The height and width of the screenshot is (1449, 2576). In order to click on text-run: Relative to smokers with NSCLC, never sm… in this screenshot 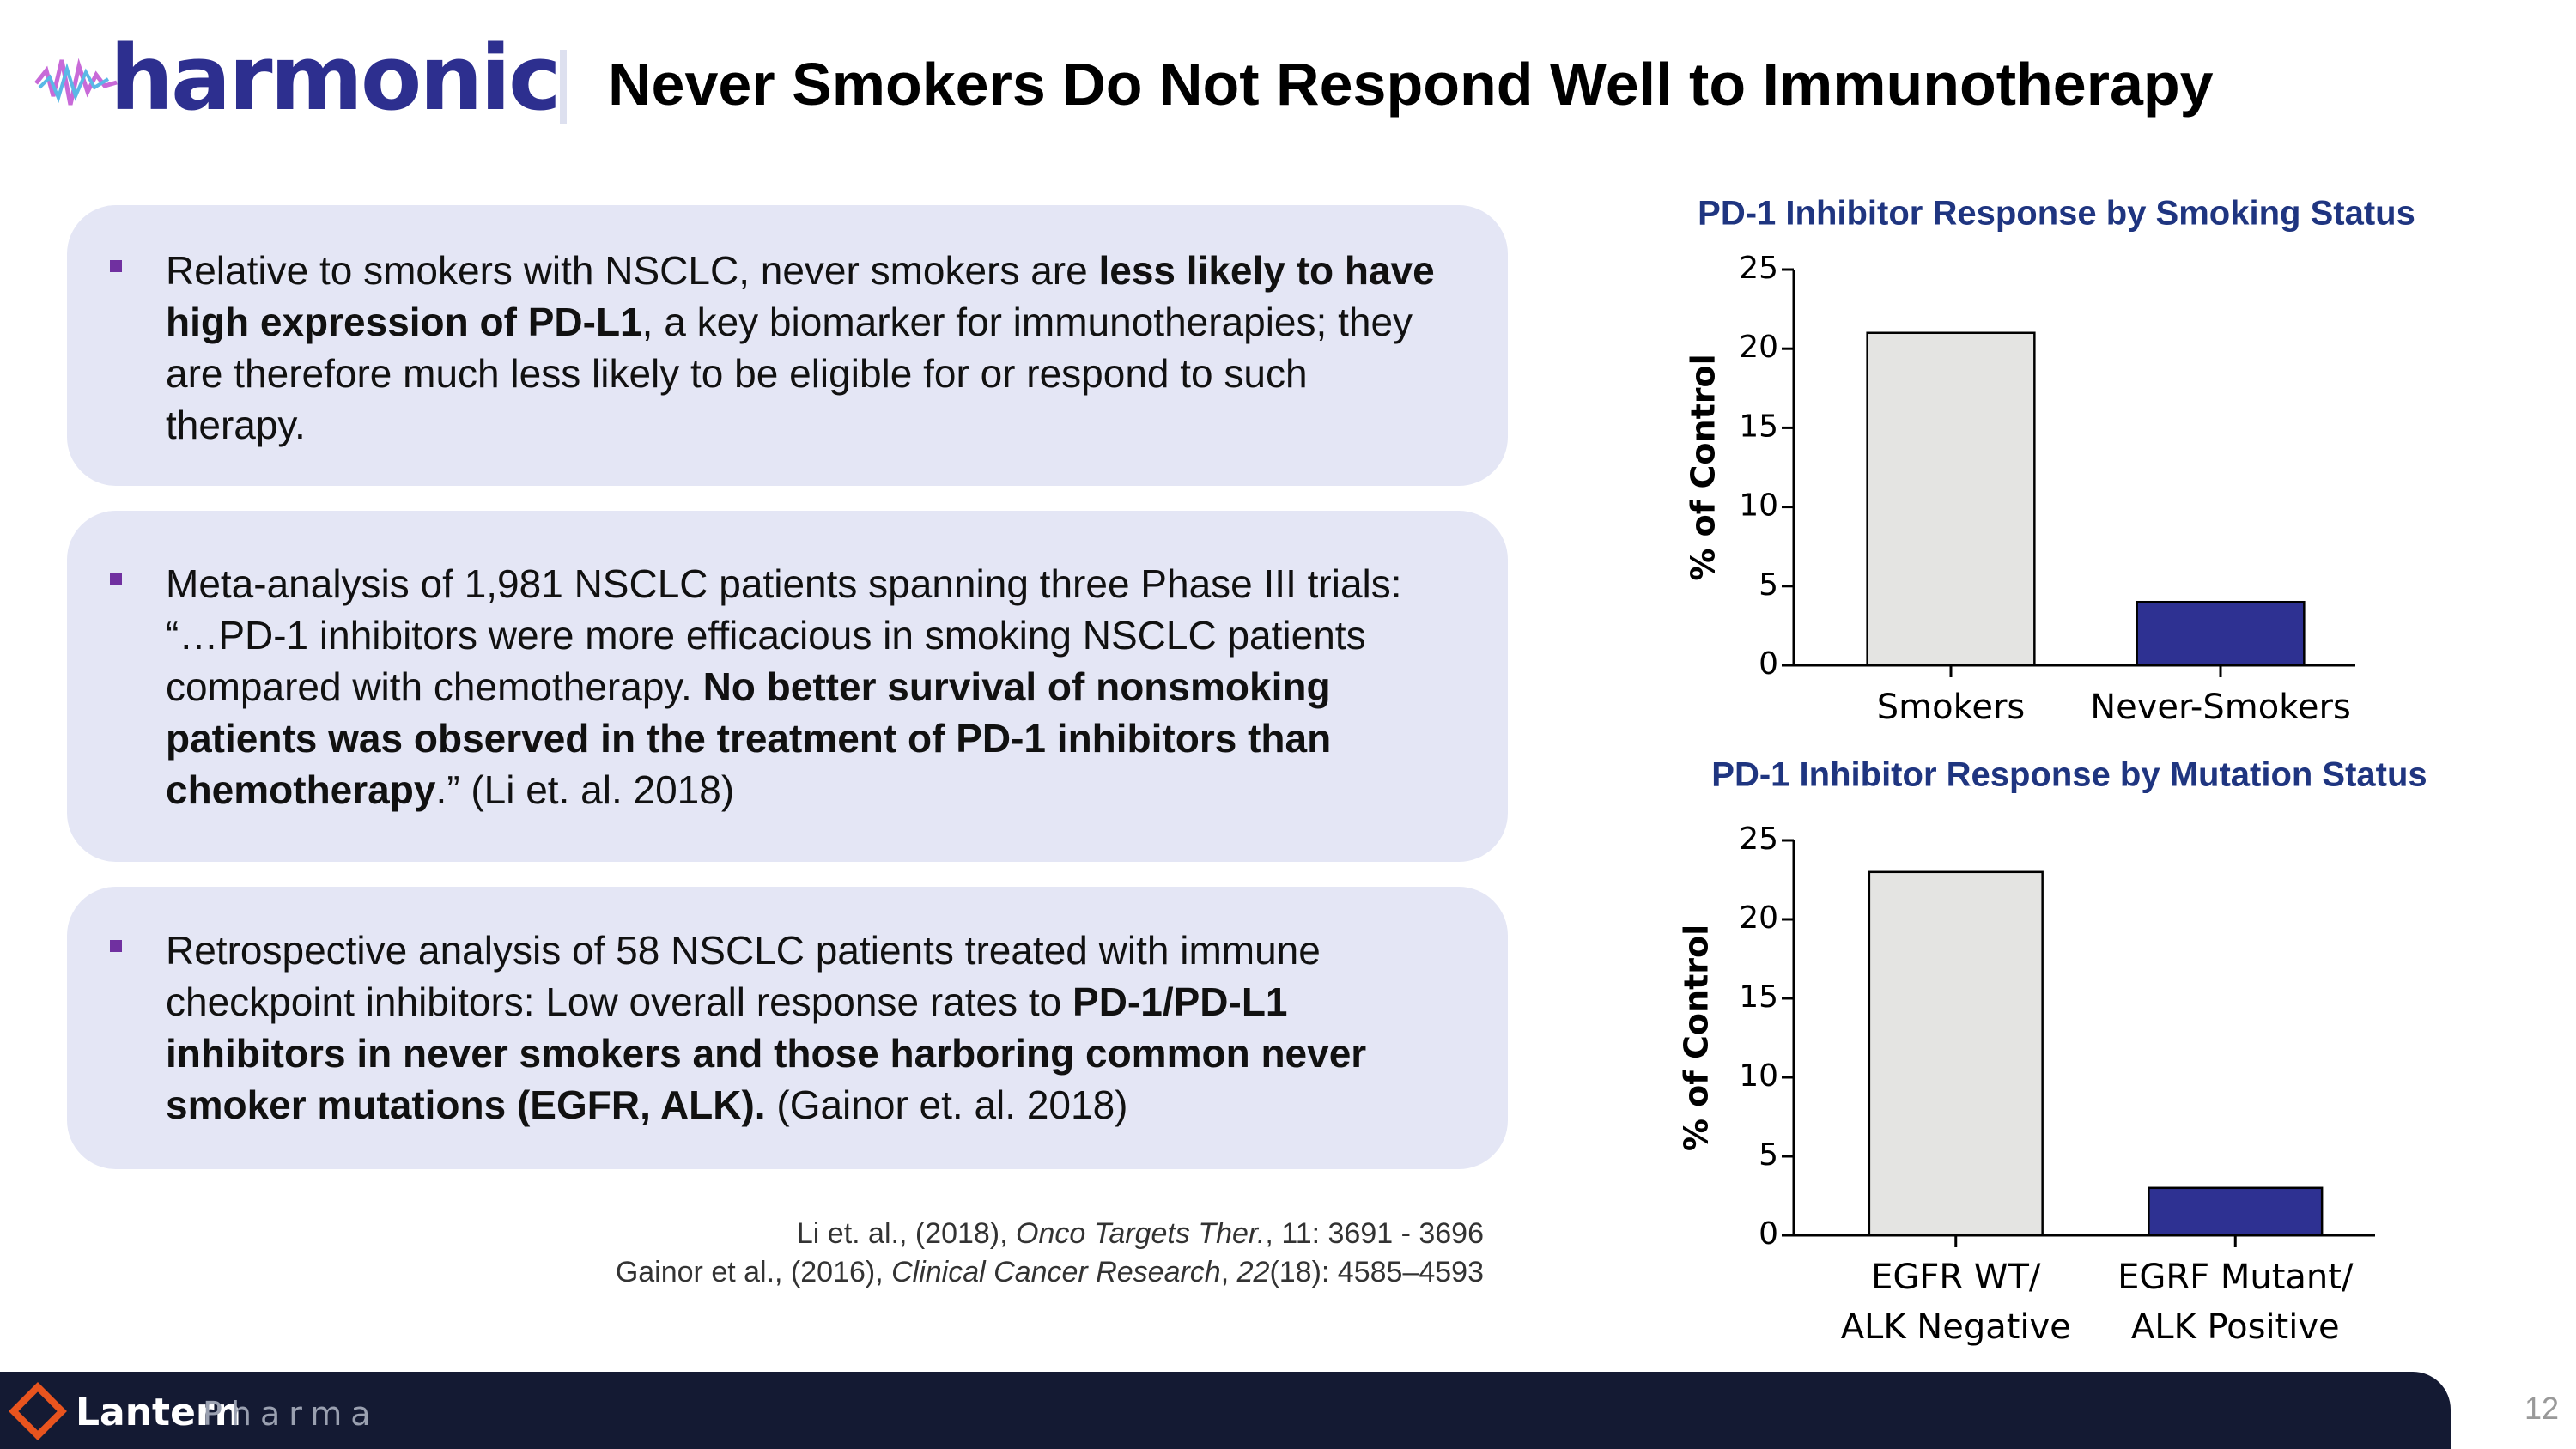, I will do `click(632, 270)`.